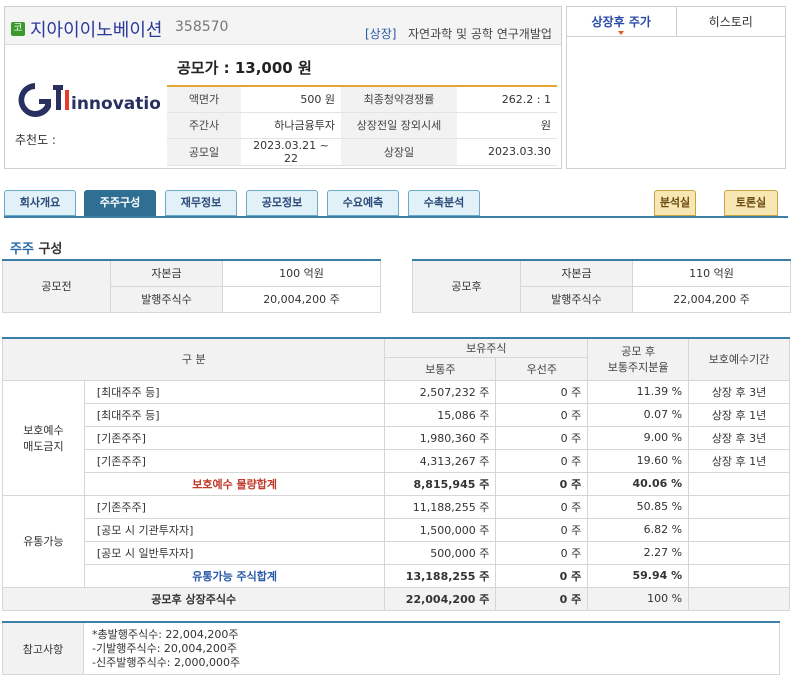 This screenshot has width=798, height=681. What do you see at coordinates (43, 541) in the screenshot?
I see `group-floatable: 유통가능` at bounding box center [43, 541].